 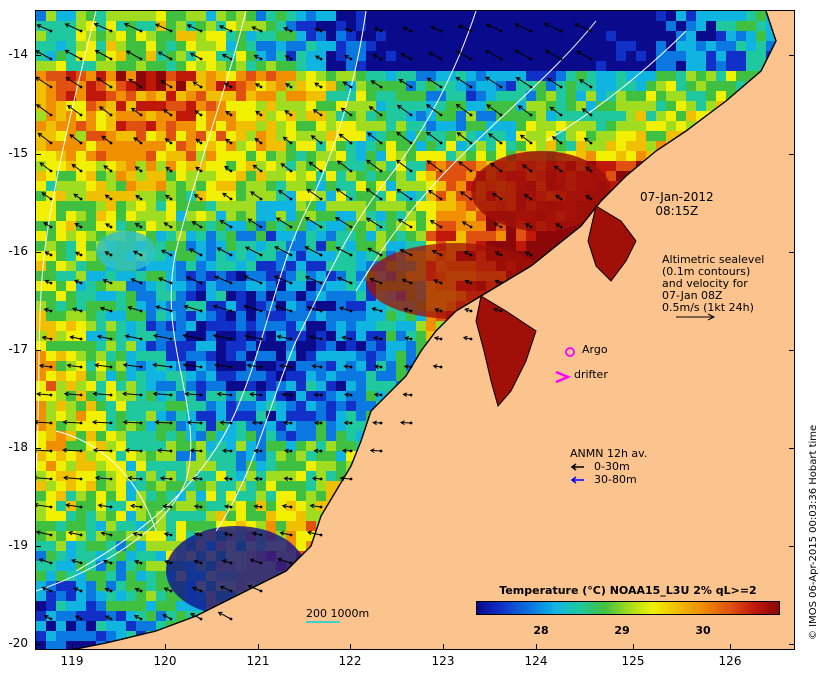 I want to click on x-tick-label: 125, so click(x=633, y=661).